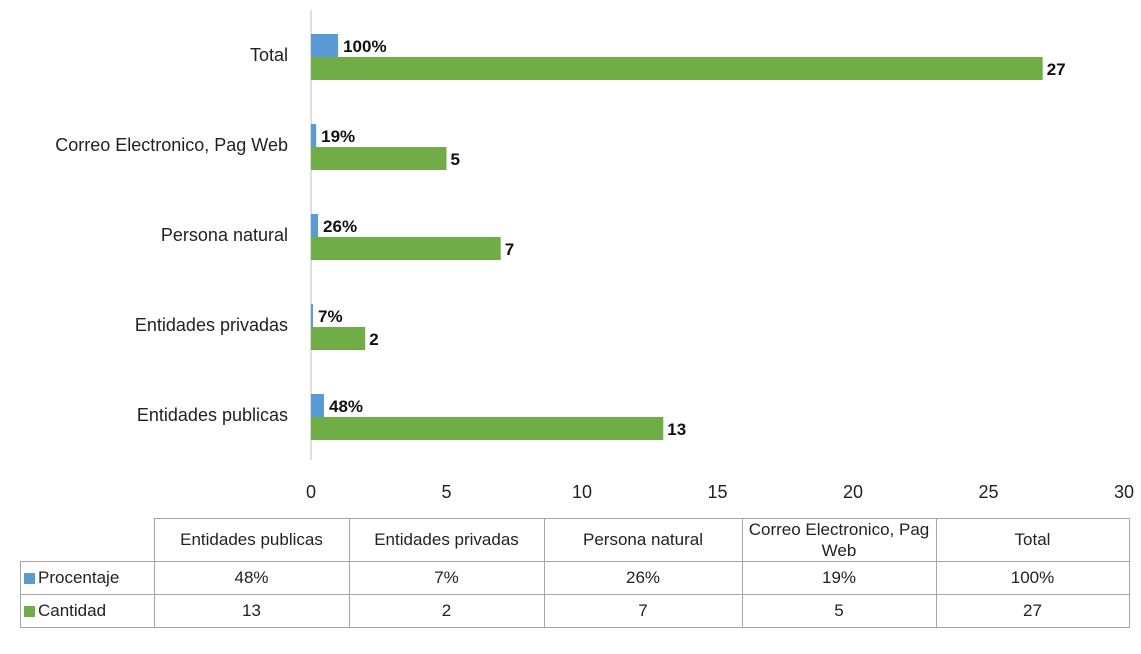  I want to click on row-header-label: Cantidad, so click(72, 610).